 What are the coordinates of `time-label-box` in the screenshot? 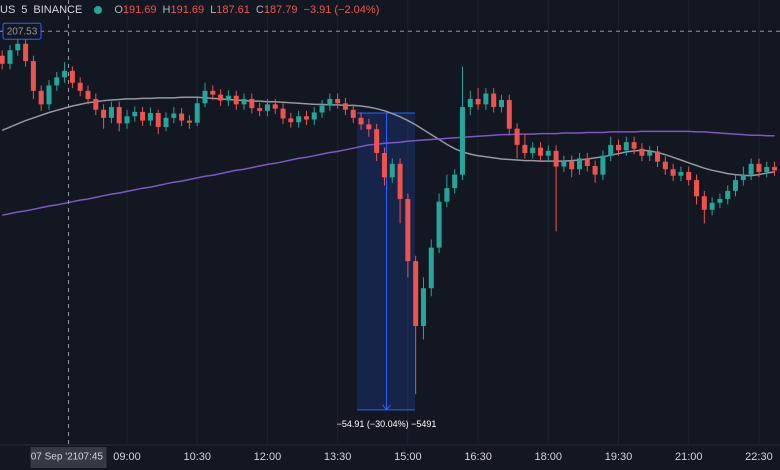 It's located at (68, 457).